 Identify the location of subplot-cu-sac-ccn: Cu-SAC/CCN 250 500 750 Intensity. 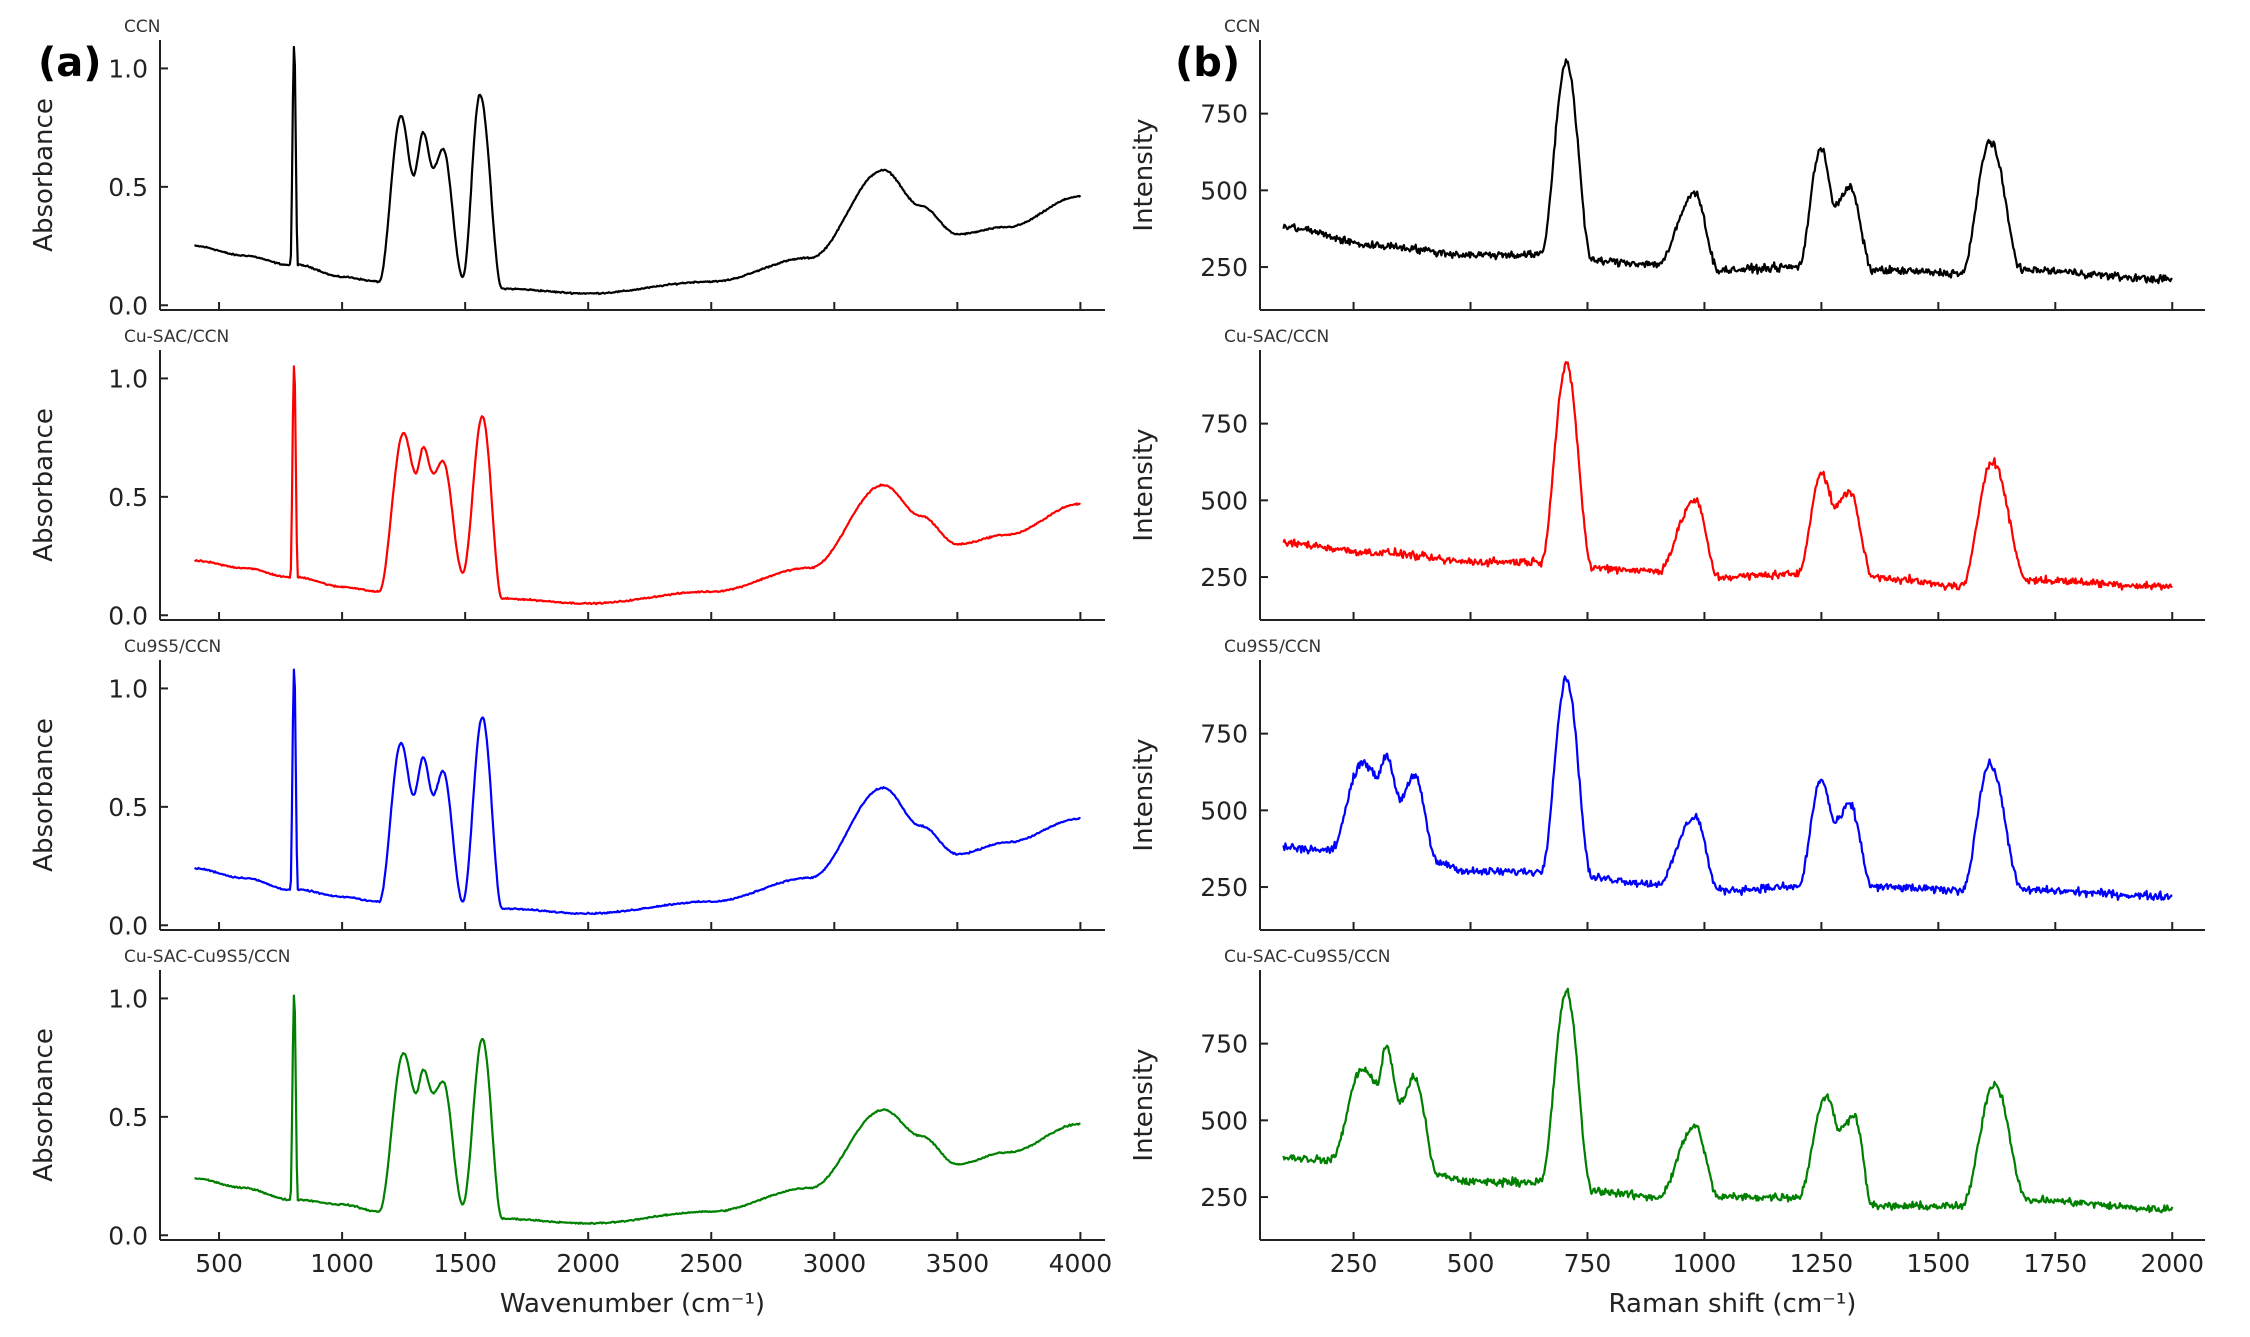
(1667, 474).